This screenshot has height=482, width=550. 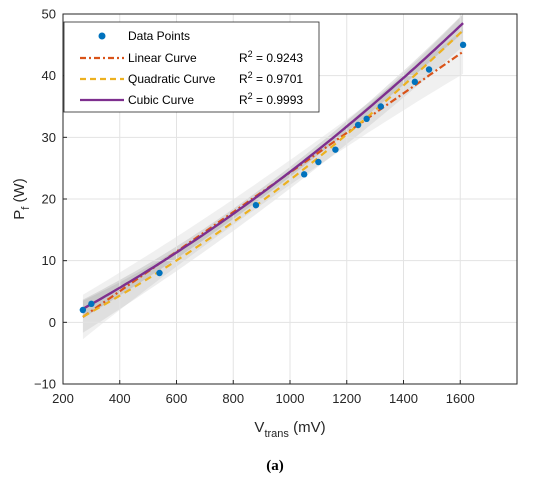 I want to click on x-tick-label: 1000, so click(x=290, y=398).